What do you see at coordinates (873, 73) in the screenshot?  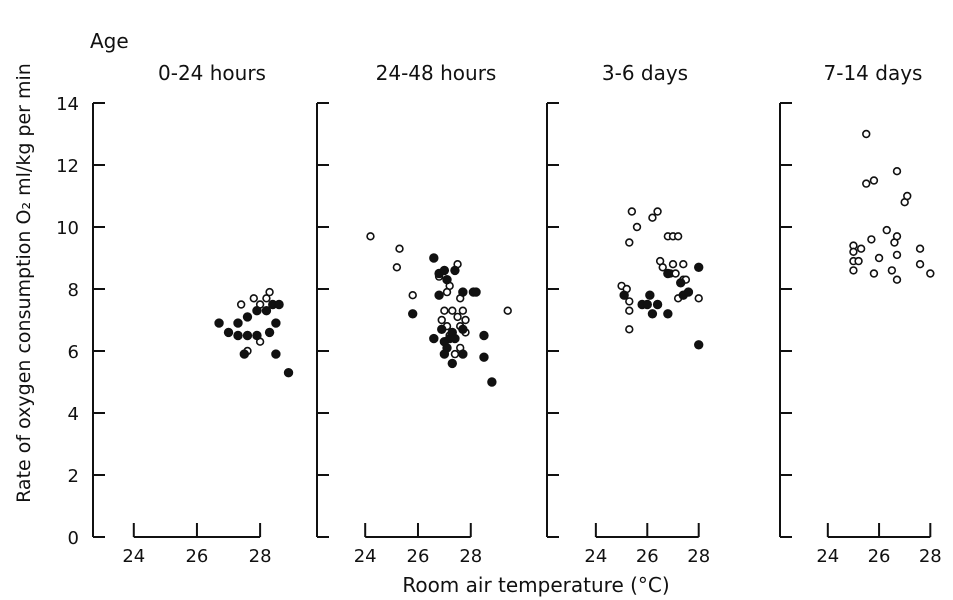 I see `panel-title: 7-14 days` at bounding box center [873, 73].